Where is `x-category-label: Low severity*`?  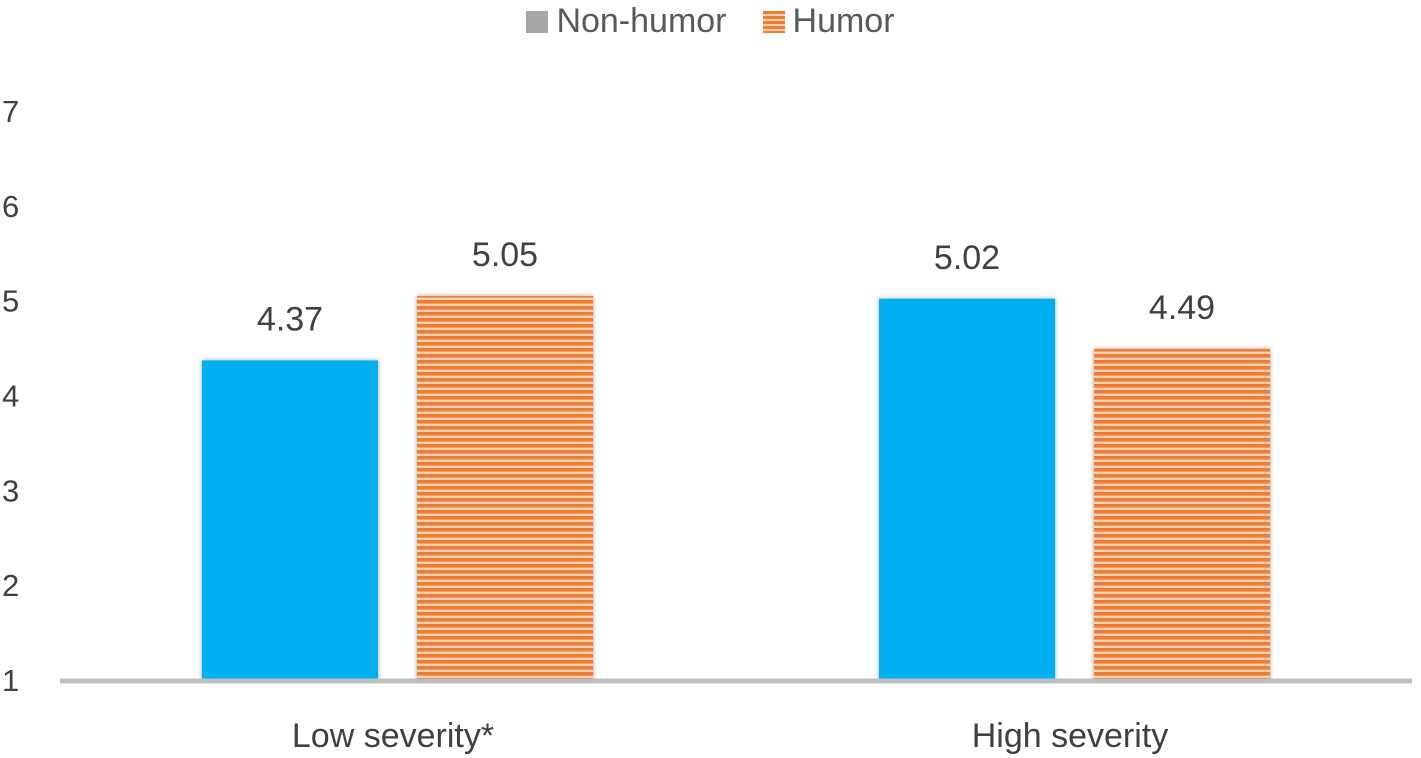 x-category-label: Low severity* is located at coordinates (393, 736).